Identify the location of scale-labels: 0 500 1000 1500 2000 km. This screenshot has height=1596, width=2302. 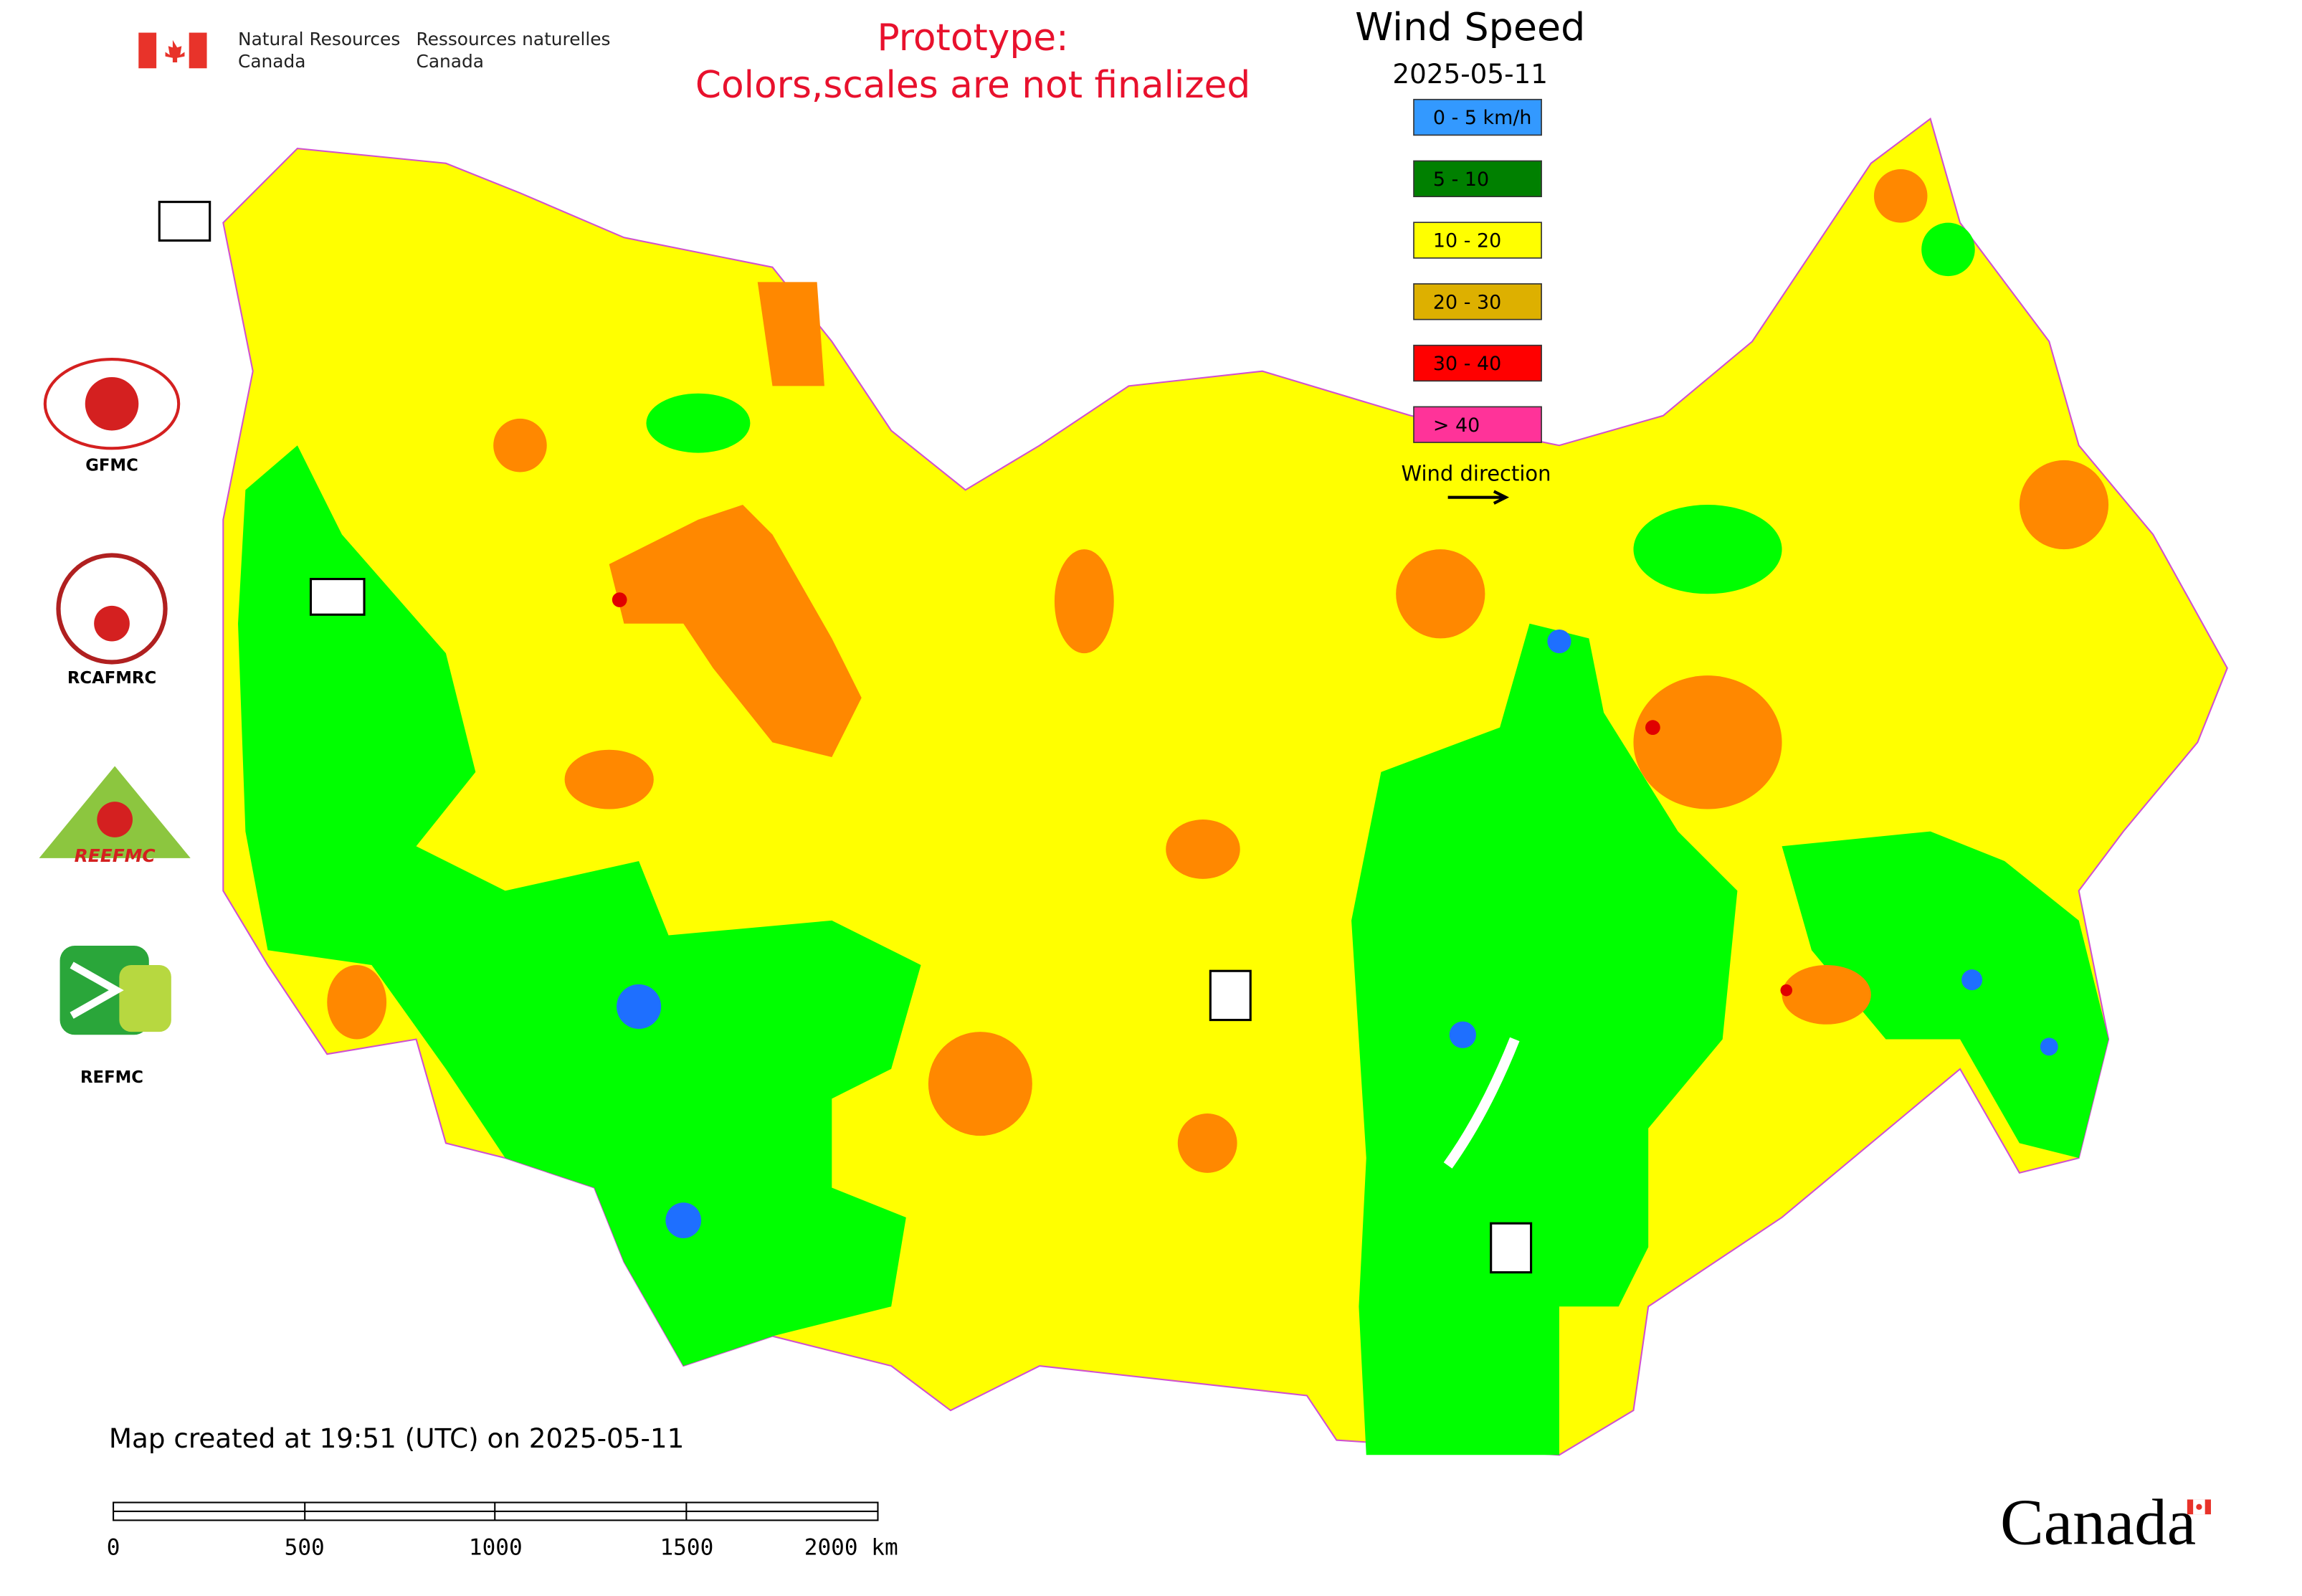
(503, 1548).